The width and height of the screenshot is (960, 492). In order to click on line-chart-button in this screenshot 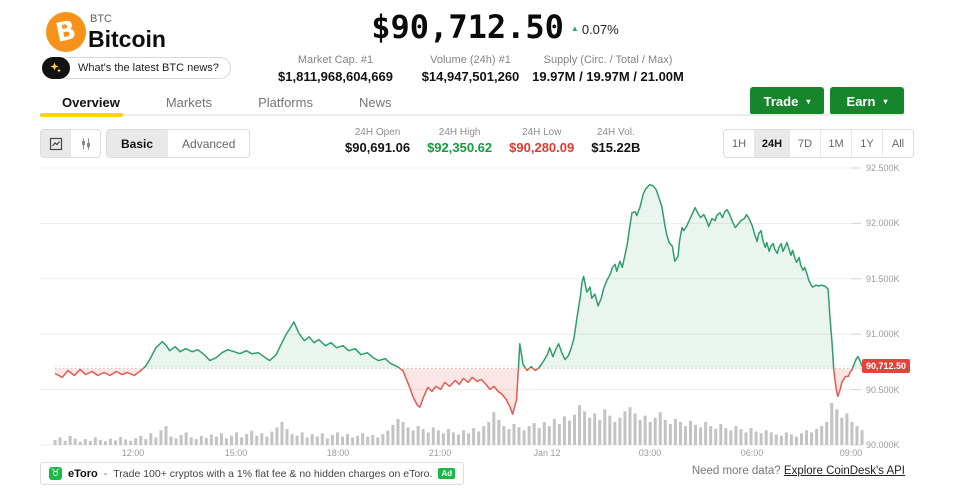, I will do `click(56, 143)`.